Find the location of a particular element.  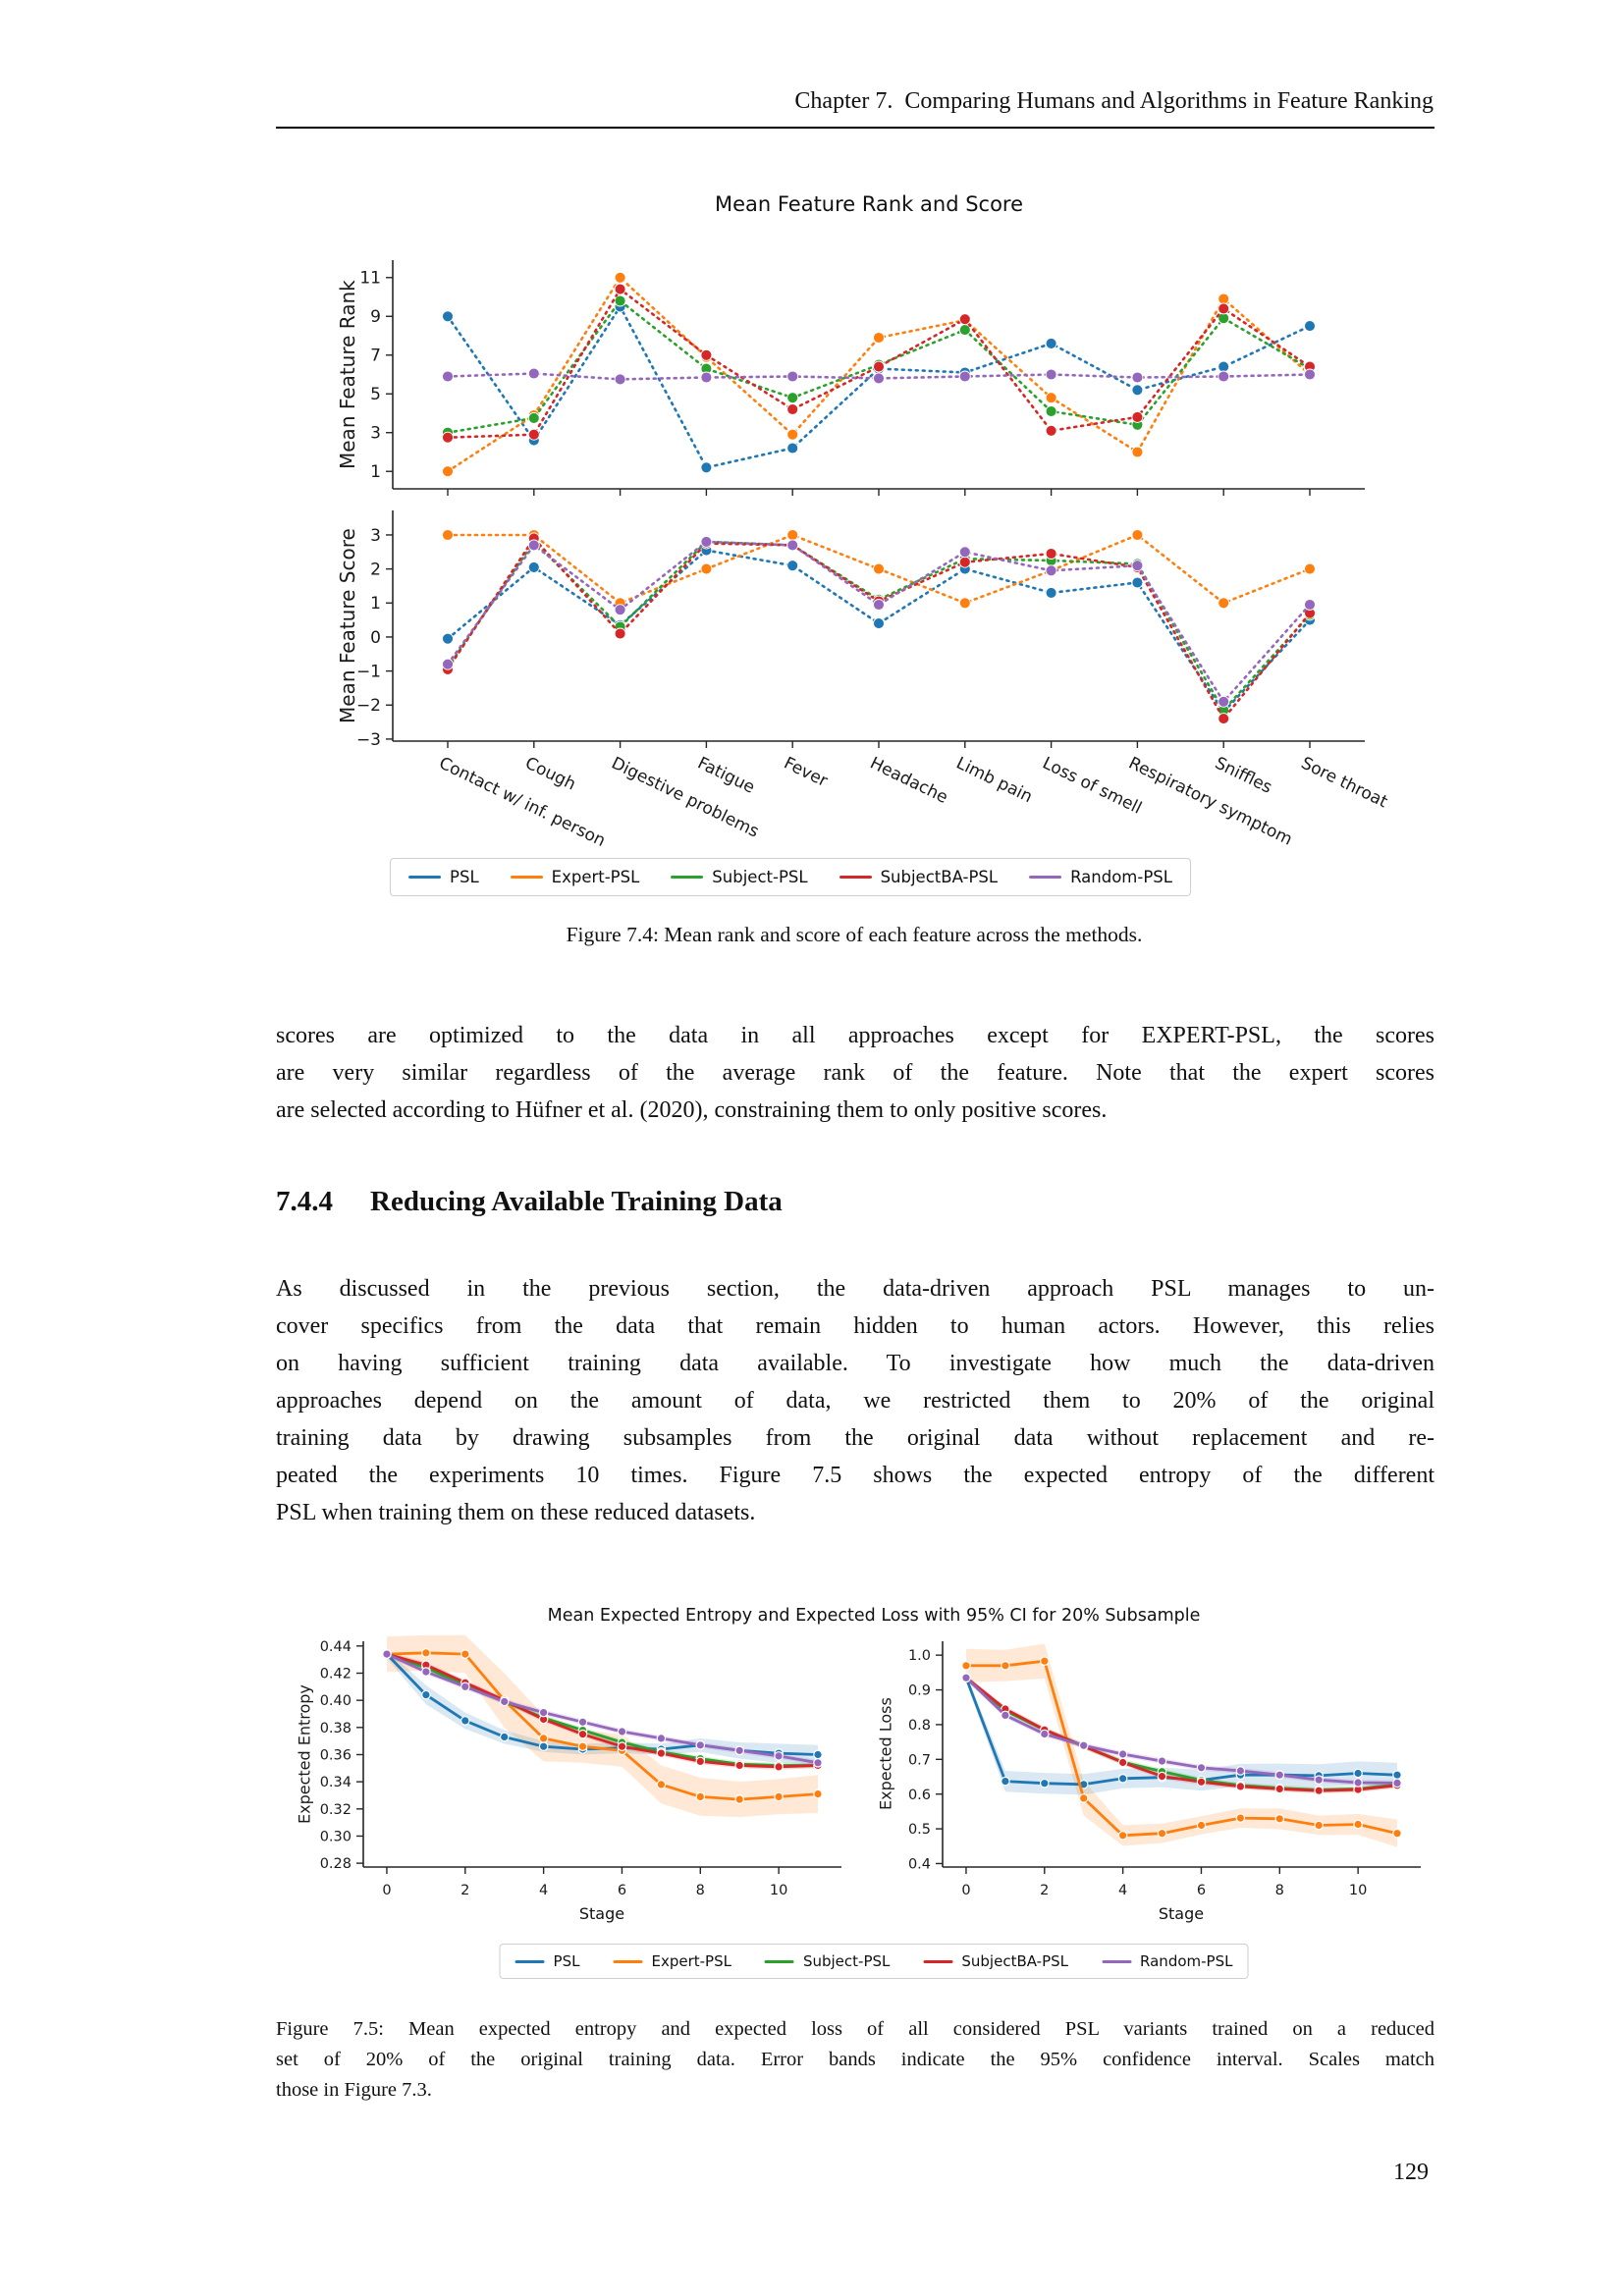

series-Expert-PSL is located at coordinates (1181, 1748).